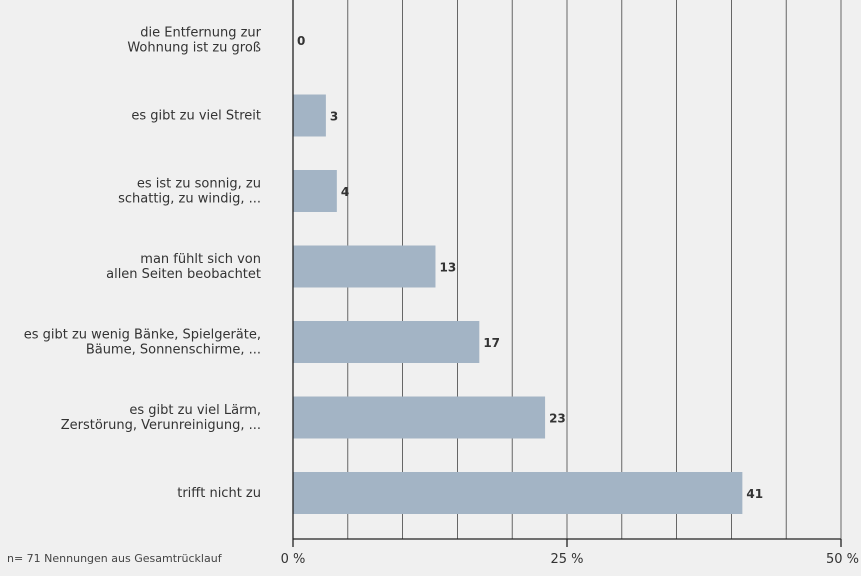 Image resolution: width=861 pixels, height=576 pixels. I want to click on category-label-6: trifft nicht zu, so click(219, 493).